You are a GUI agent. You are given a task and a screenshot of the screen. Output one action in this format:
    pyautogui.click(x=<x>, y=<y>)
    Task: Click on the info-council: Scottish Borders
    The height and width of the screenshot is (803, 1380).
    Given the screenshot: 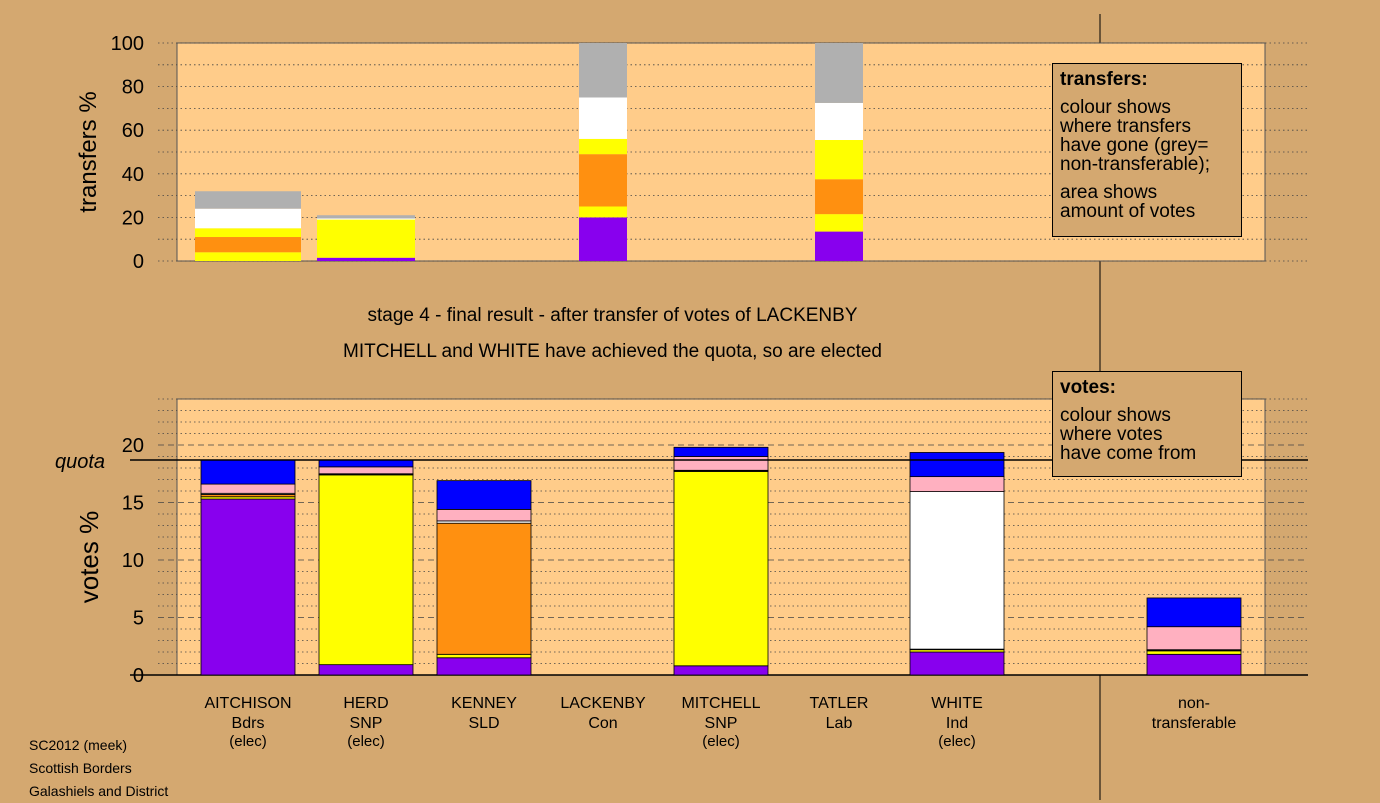 What is the action you would take?
    pyautogui.click(x=80, y=768)
    